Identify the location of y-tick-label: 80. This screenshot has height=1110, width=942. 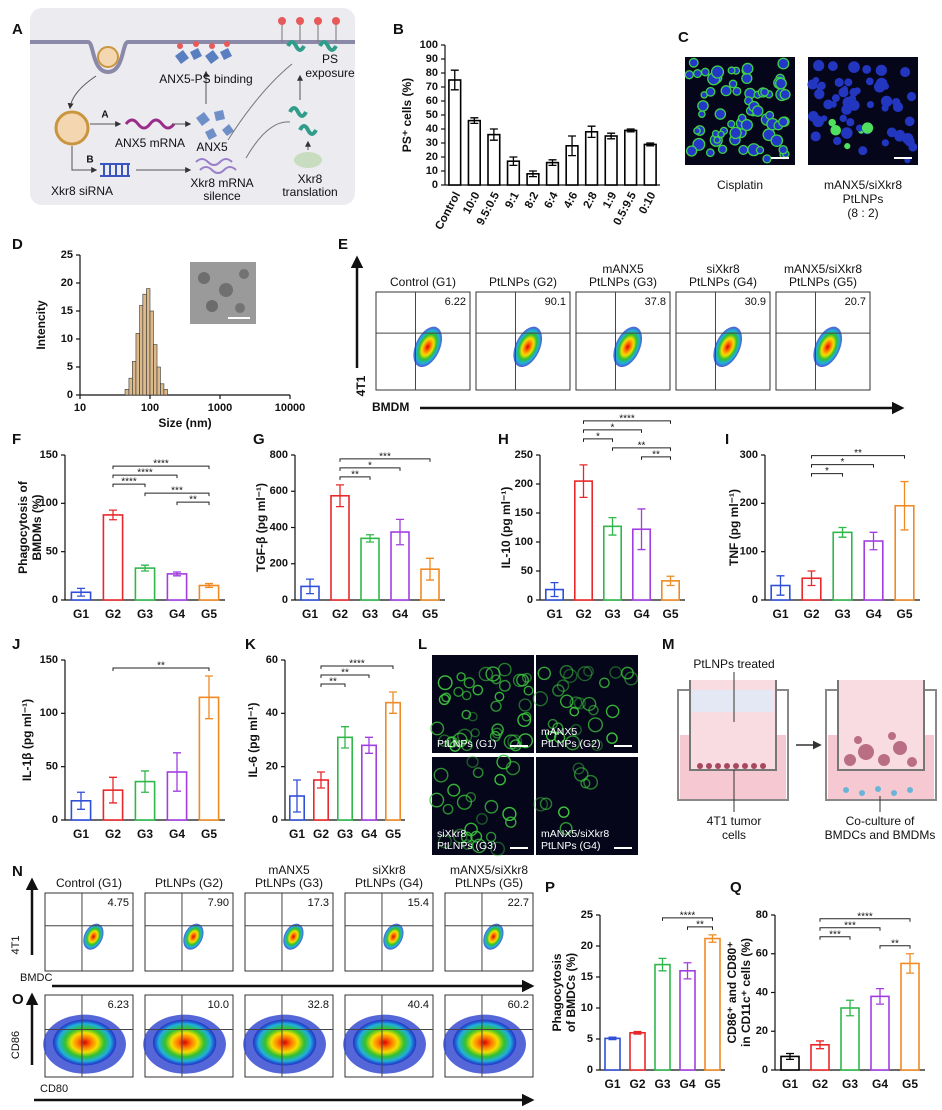
(762, 915).